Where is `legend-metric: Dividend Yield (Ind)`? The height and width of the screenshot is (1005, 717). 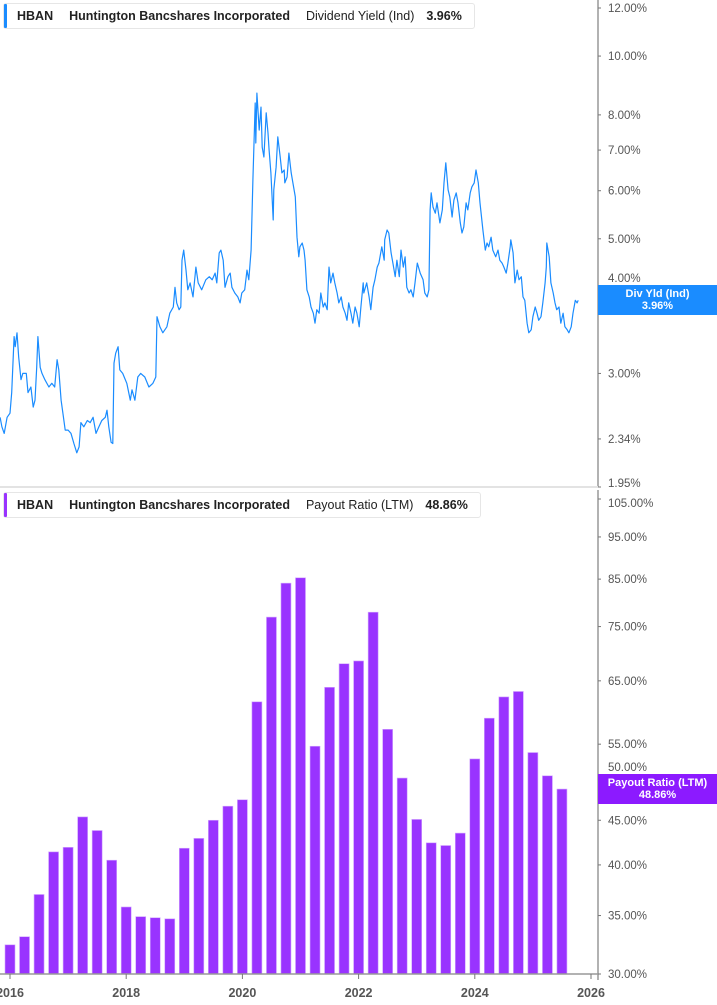 legend-metric: Dividend Yield (Ind) is located at coordinates (360, 16).